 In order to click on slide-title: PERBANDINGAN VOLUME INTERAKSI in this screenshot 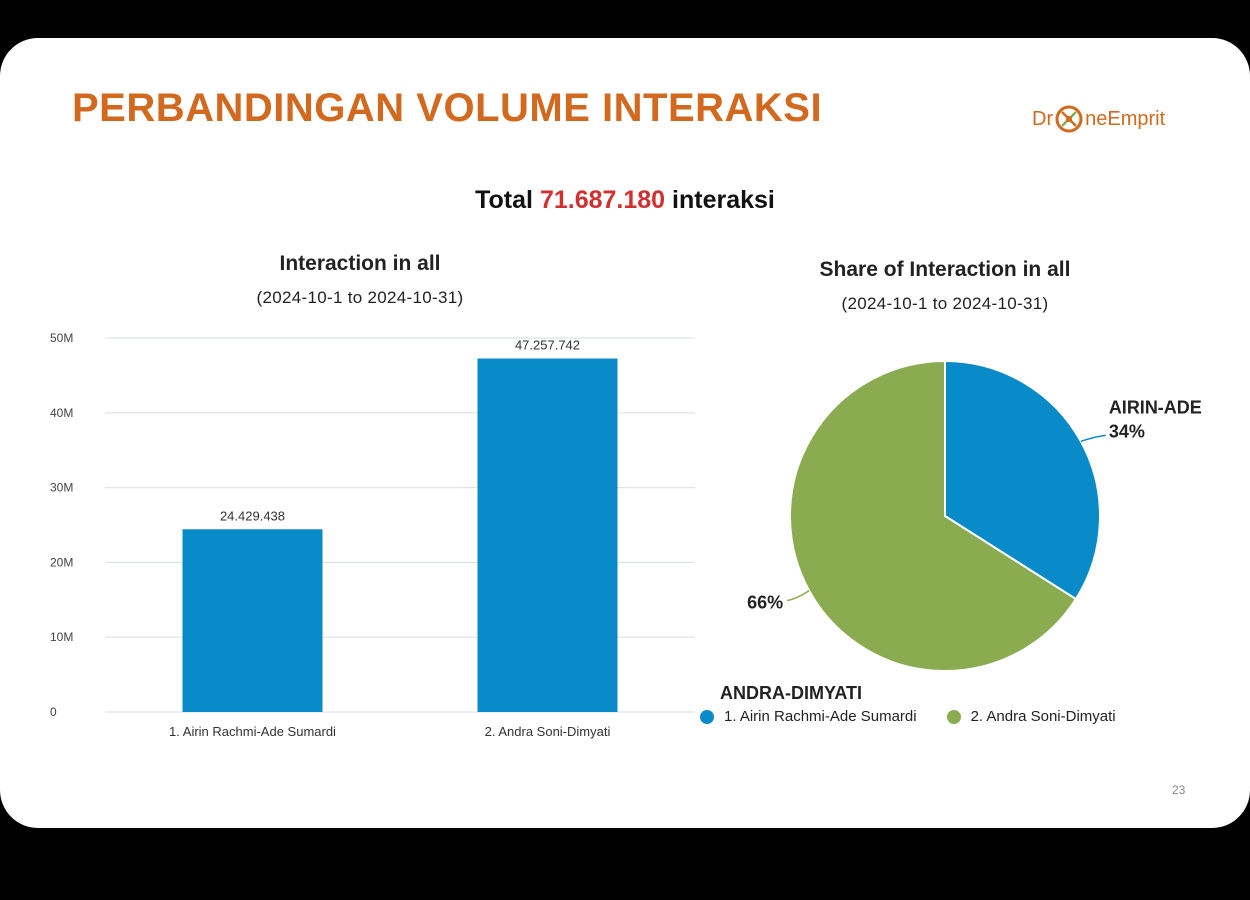, I will do `click(447, 108)`.